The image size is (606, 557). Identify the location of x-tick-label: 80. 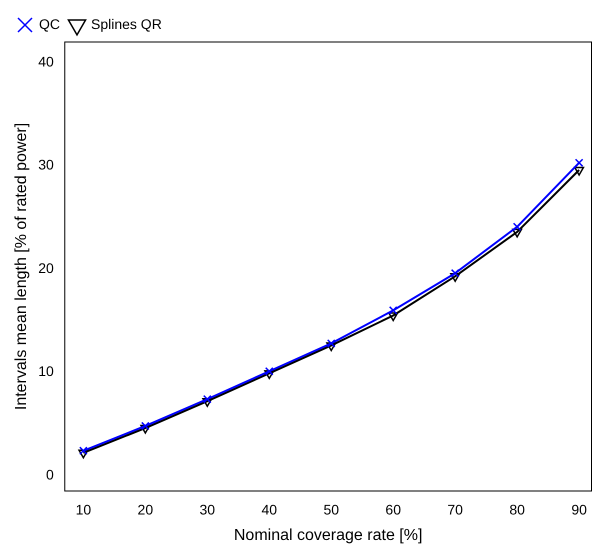
(517, 509).